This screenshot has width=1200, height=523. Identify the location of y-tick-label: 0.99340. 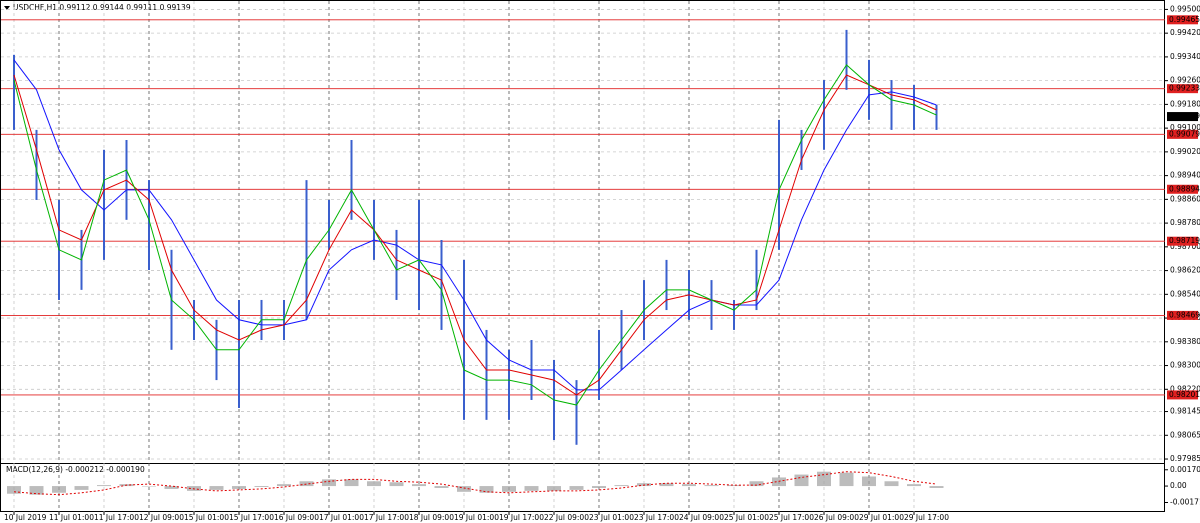
(1185, 56).